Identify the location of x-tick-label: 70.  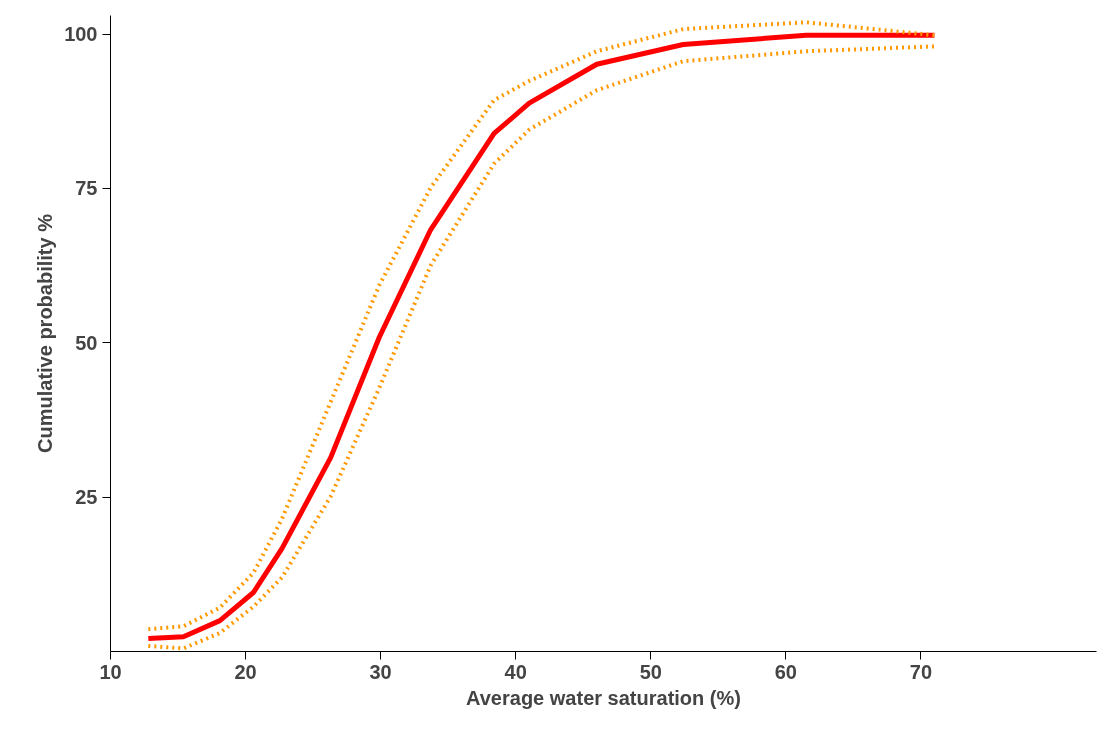
(921, 671).